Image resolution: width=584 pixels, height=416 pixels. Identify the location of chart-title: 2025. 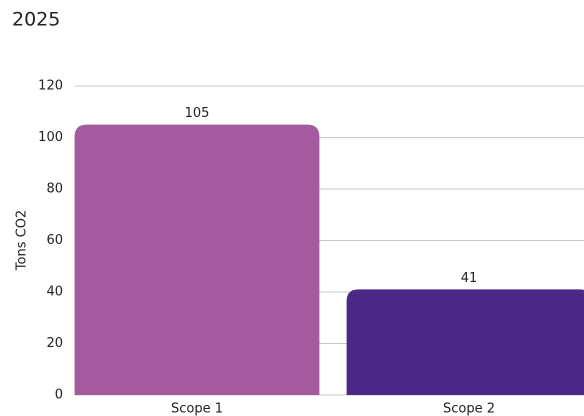
(36, 20).